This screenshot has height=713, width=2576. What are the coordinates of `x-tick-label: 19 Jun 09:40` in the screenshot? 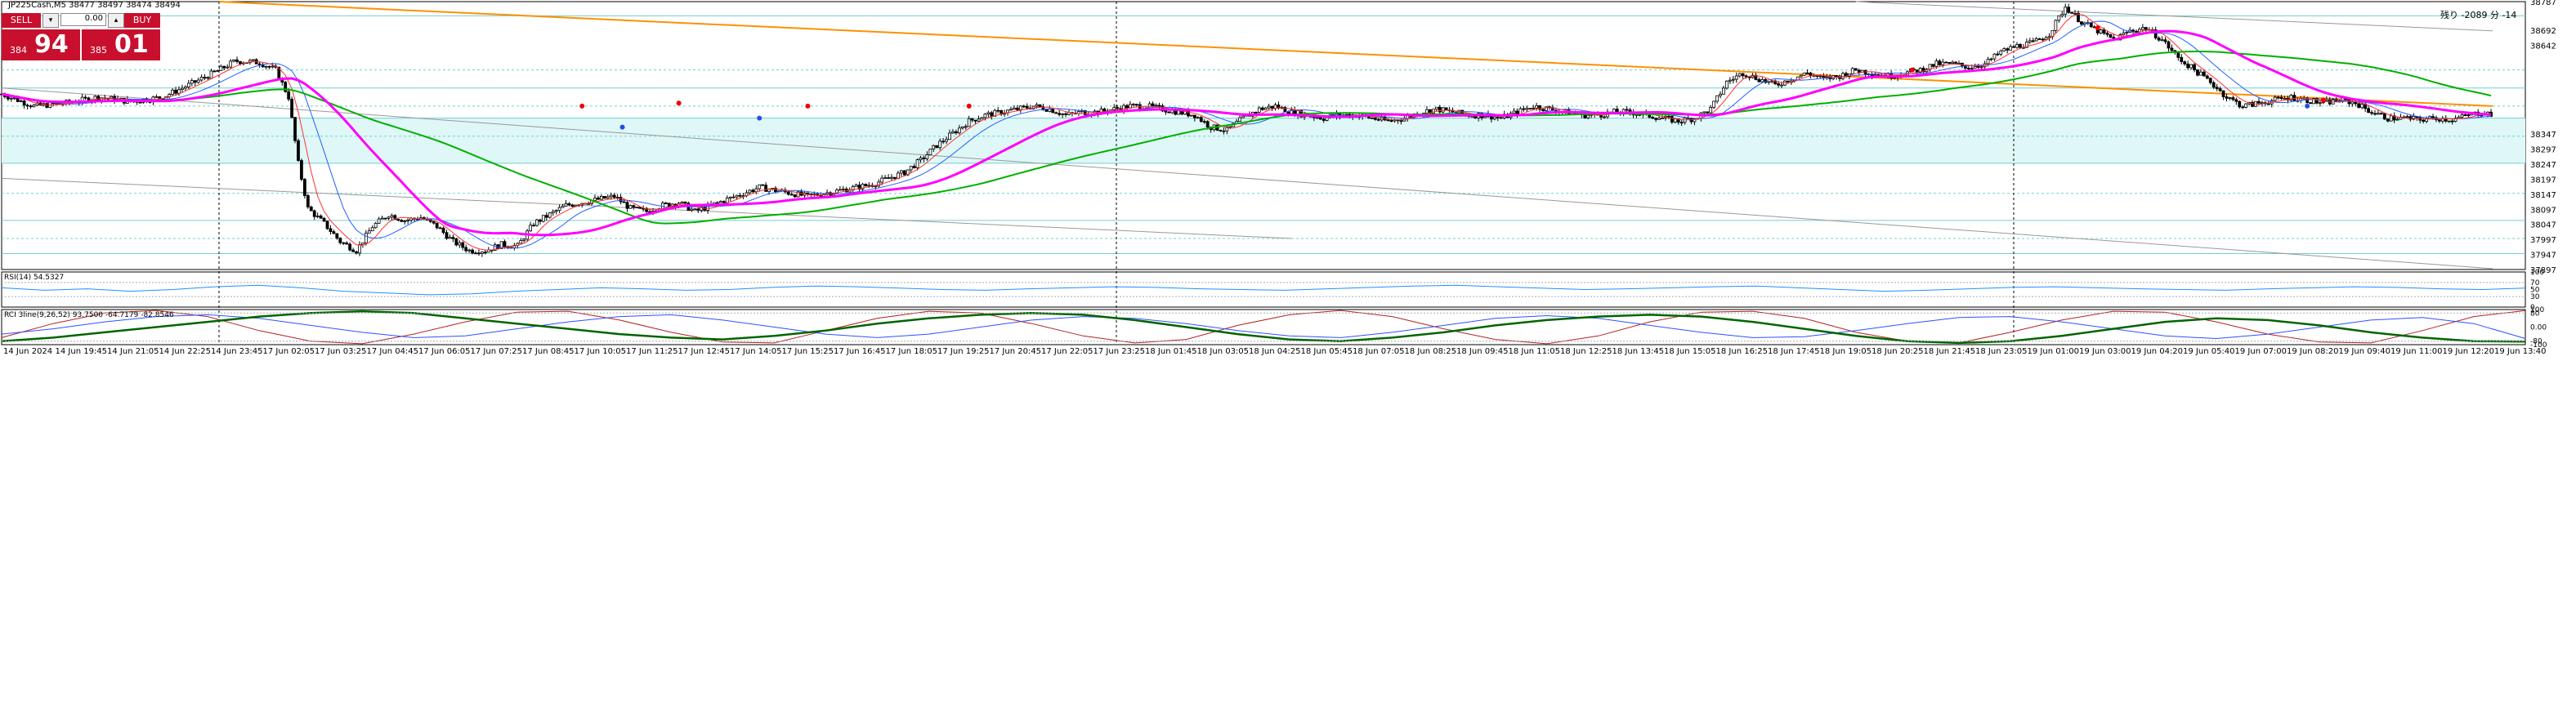 It's located at (2365, 351).